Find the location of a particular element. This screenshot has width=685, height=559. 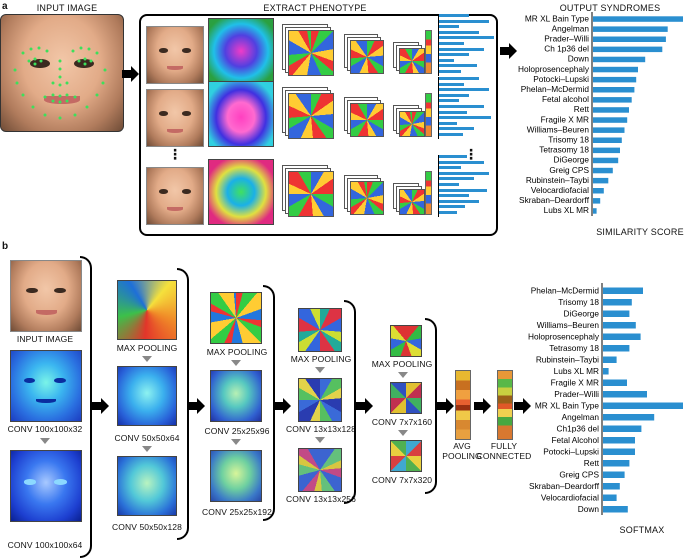

input-image-caption: INPUT IMAGE is located at coordinates (45, 339).